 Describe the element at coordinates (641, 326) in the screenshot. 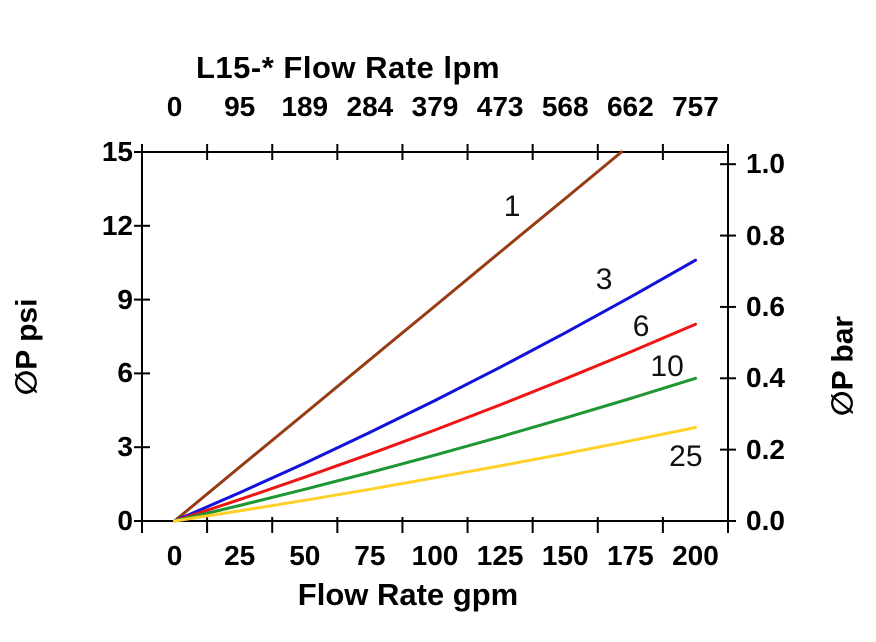

I see `curve-label-6: 6` at that location.